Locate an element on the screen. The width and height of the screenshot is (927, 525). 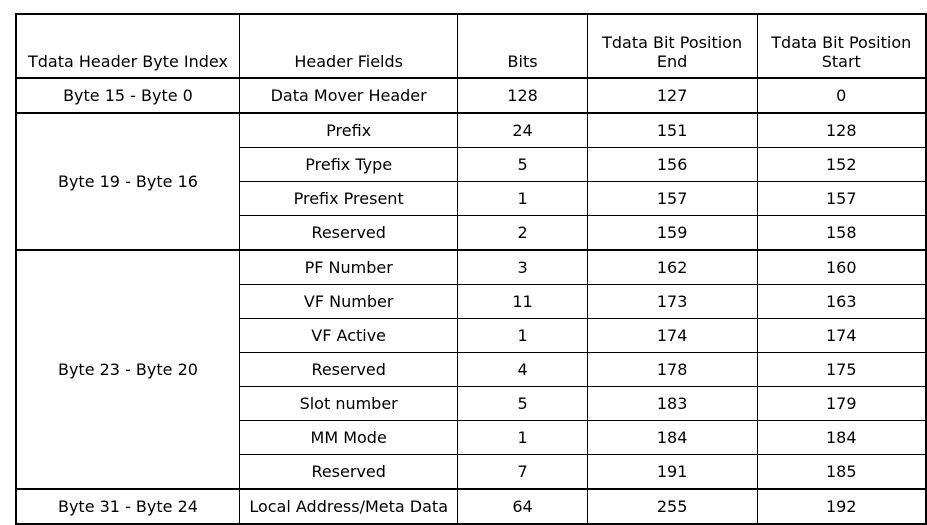
table-row: MM Mode 1 184 184 is located at coordinates (471, 437).